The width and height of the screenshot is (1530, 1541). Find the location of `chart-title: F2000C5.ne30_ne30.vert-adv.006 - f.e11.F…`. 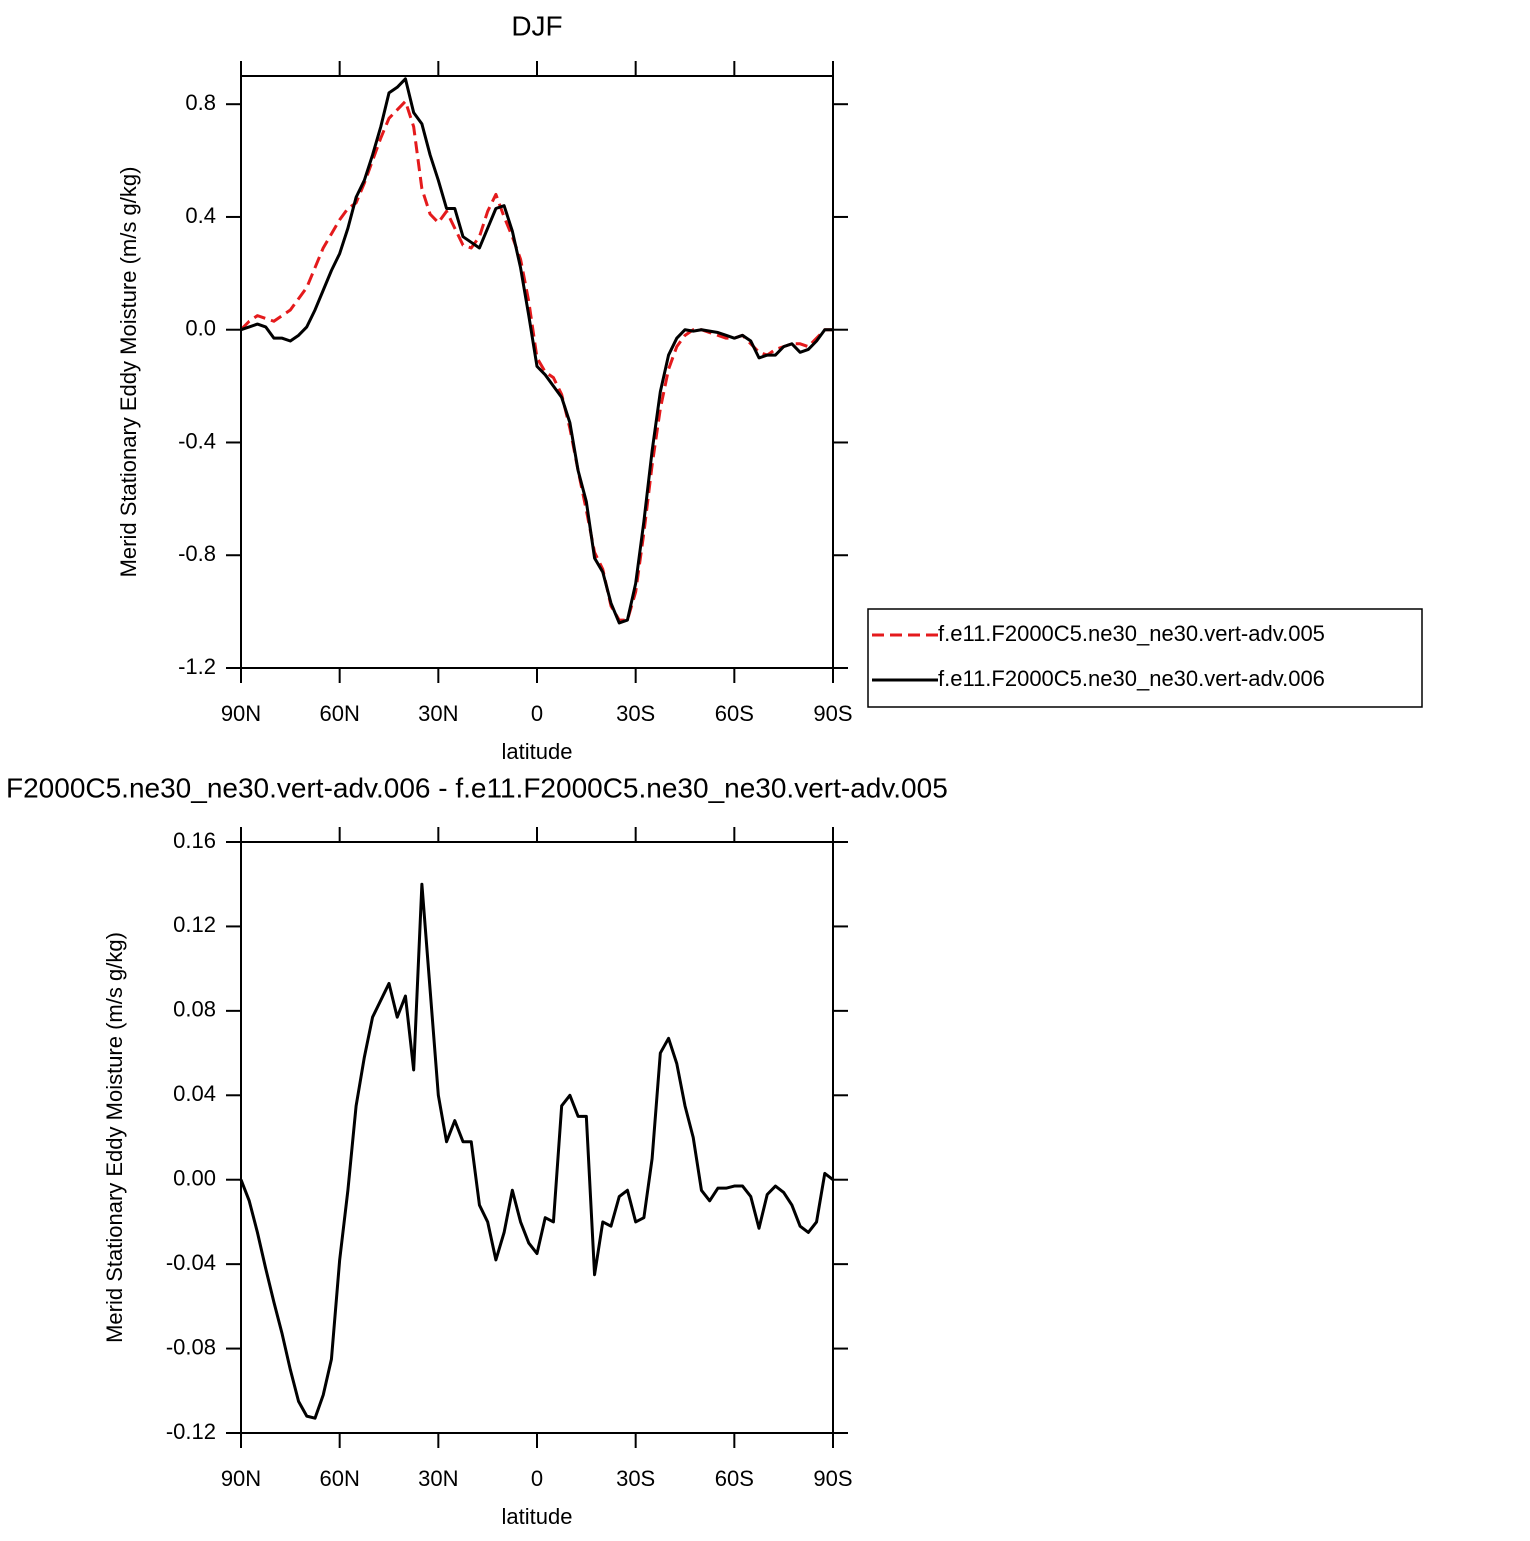

chart-title: F2000C5.ne30_ne30.vert-adv.006 - f.e11.F… is located at coordinates (477, 787).